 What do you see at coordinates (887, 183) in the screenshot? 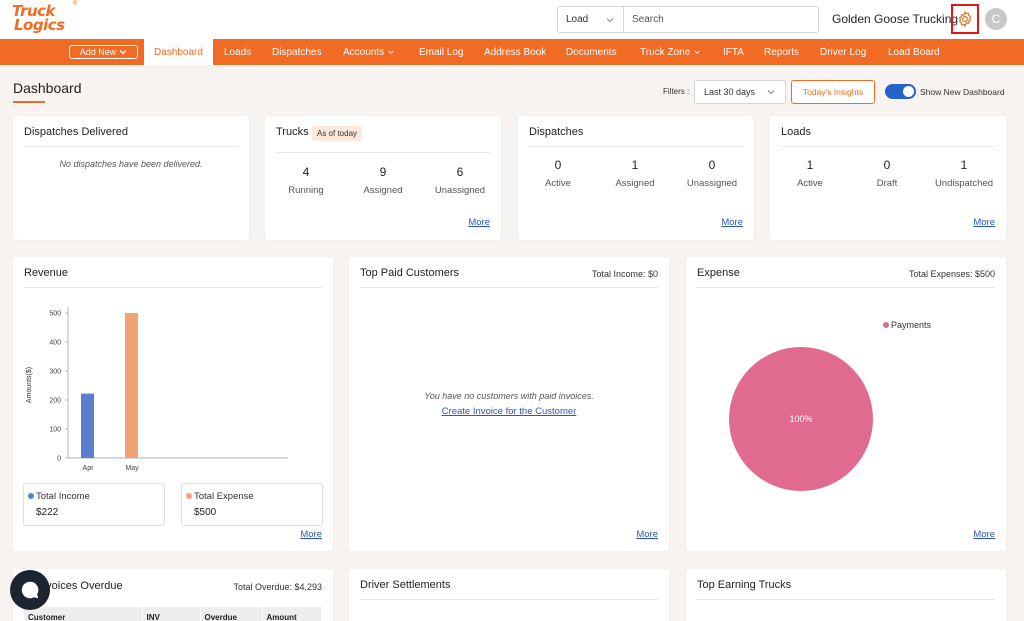
I see `stat-label: Draft` at bounding box center [887, 183].